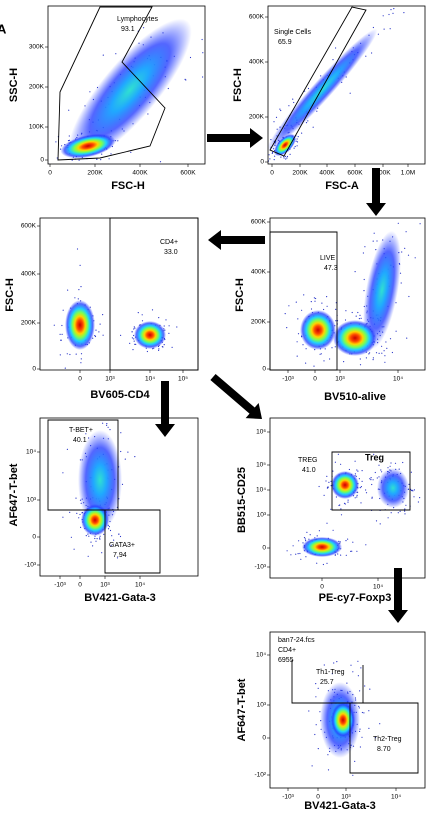  Describe the element at coordinates (37, 47) in the screenshot. I see `y-tick-label: 300K` at that location.